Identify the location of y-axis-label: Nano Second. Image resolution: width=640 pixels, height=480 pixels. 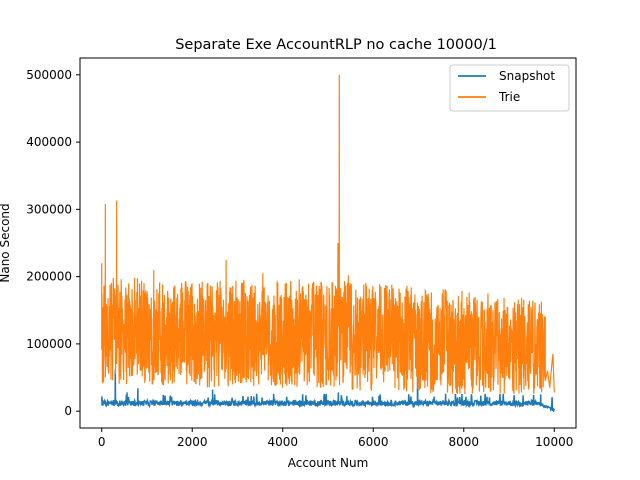
(6, 242).